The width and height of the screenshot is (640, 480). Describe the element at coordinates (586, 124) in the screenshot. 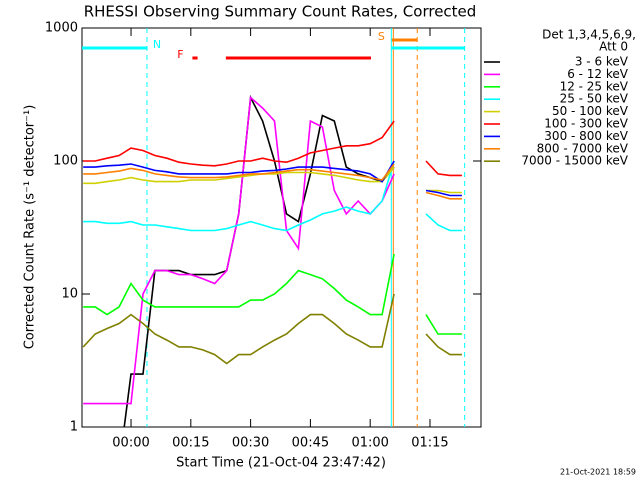

I see `legend-label: 100 - 300 keV` at that location.